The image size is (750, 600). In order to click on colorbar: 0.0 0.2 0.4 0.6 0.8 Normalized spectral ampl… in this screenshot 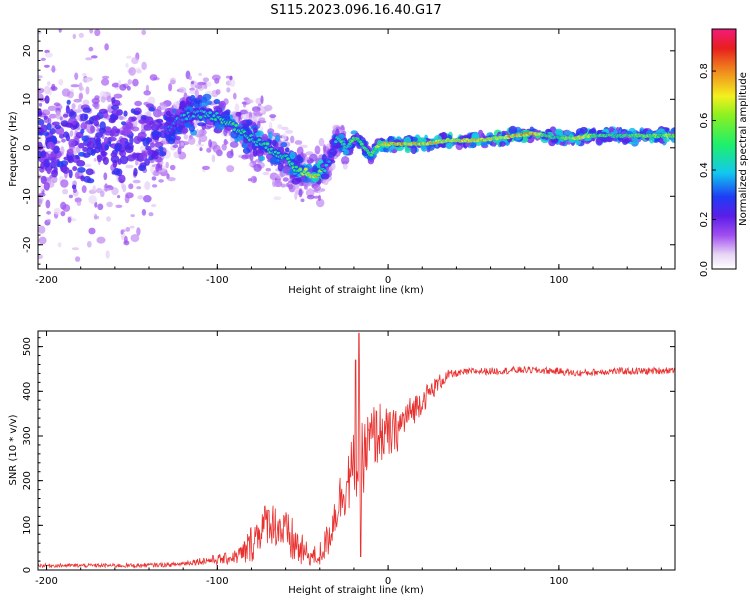, I will do `click(724, 152)`.